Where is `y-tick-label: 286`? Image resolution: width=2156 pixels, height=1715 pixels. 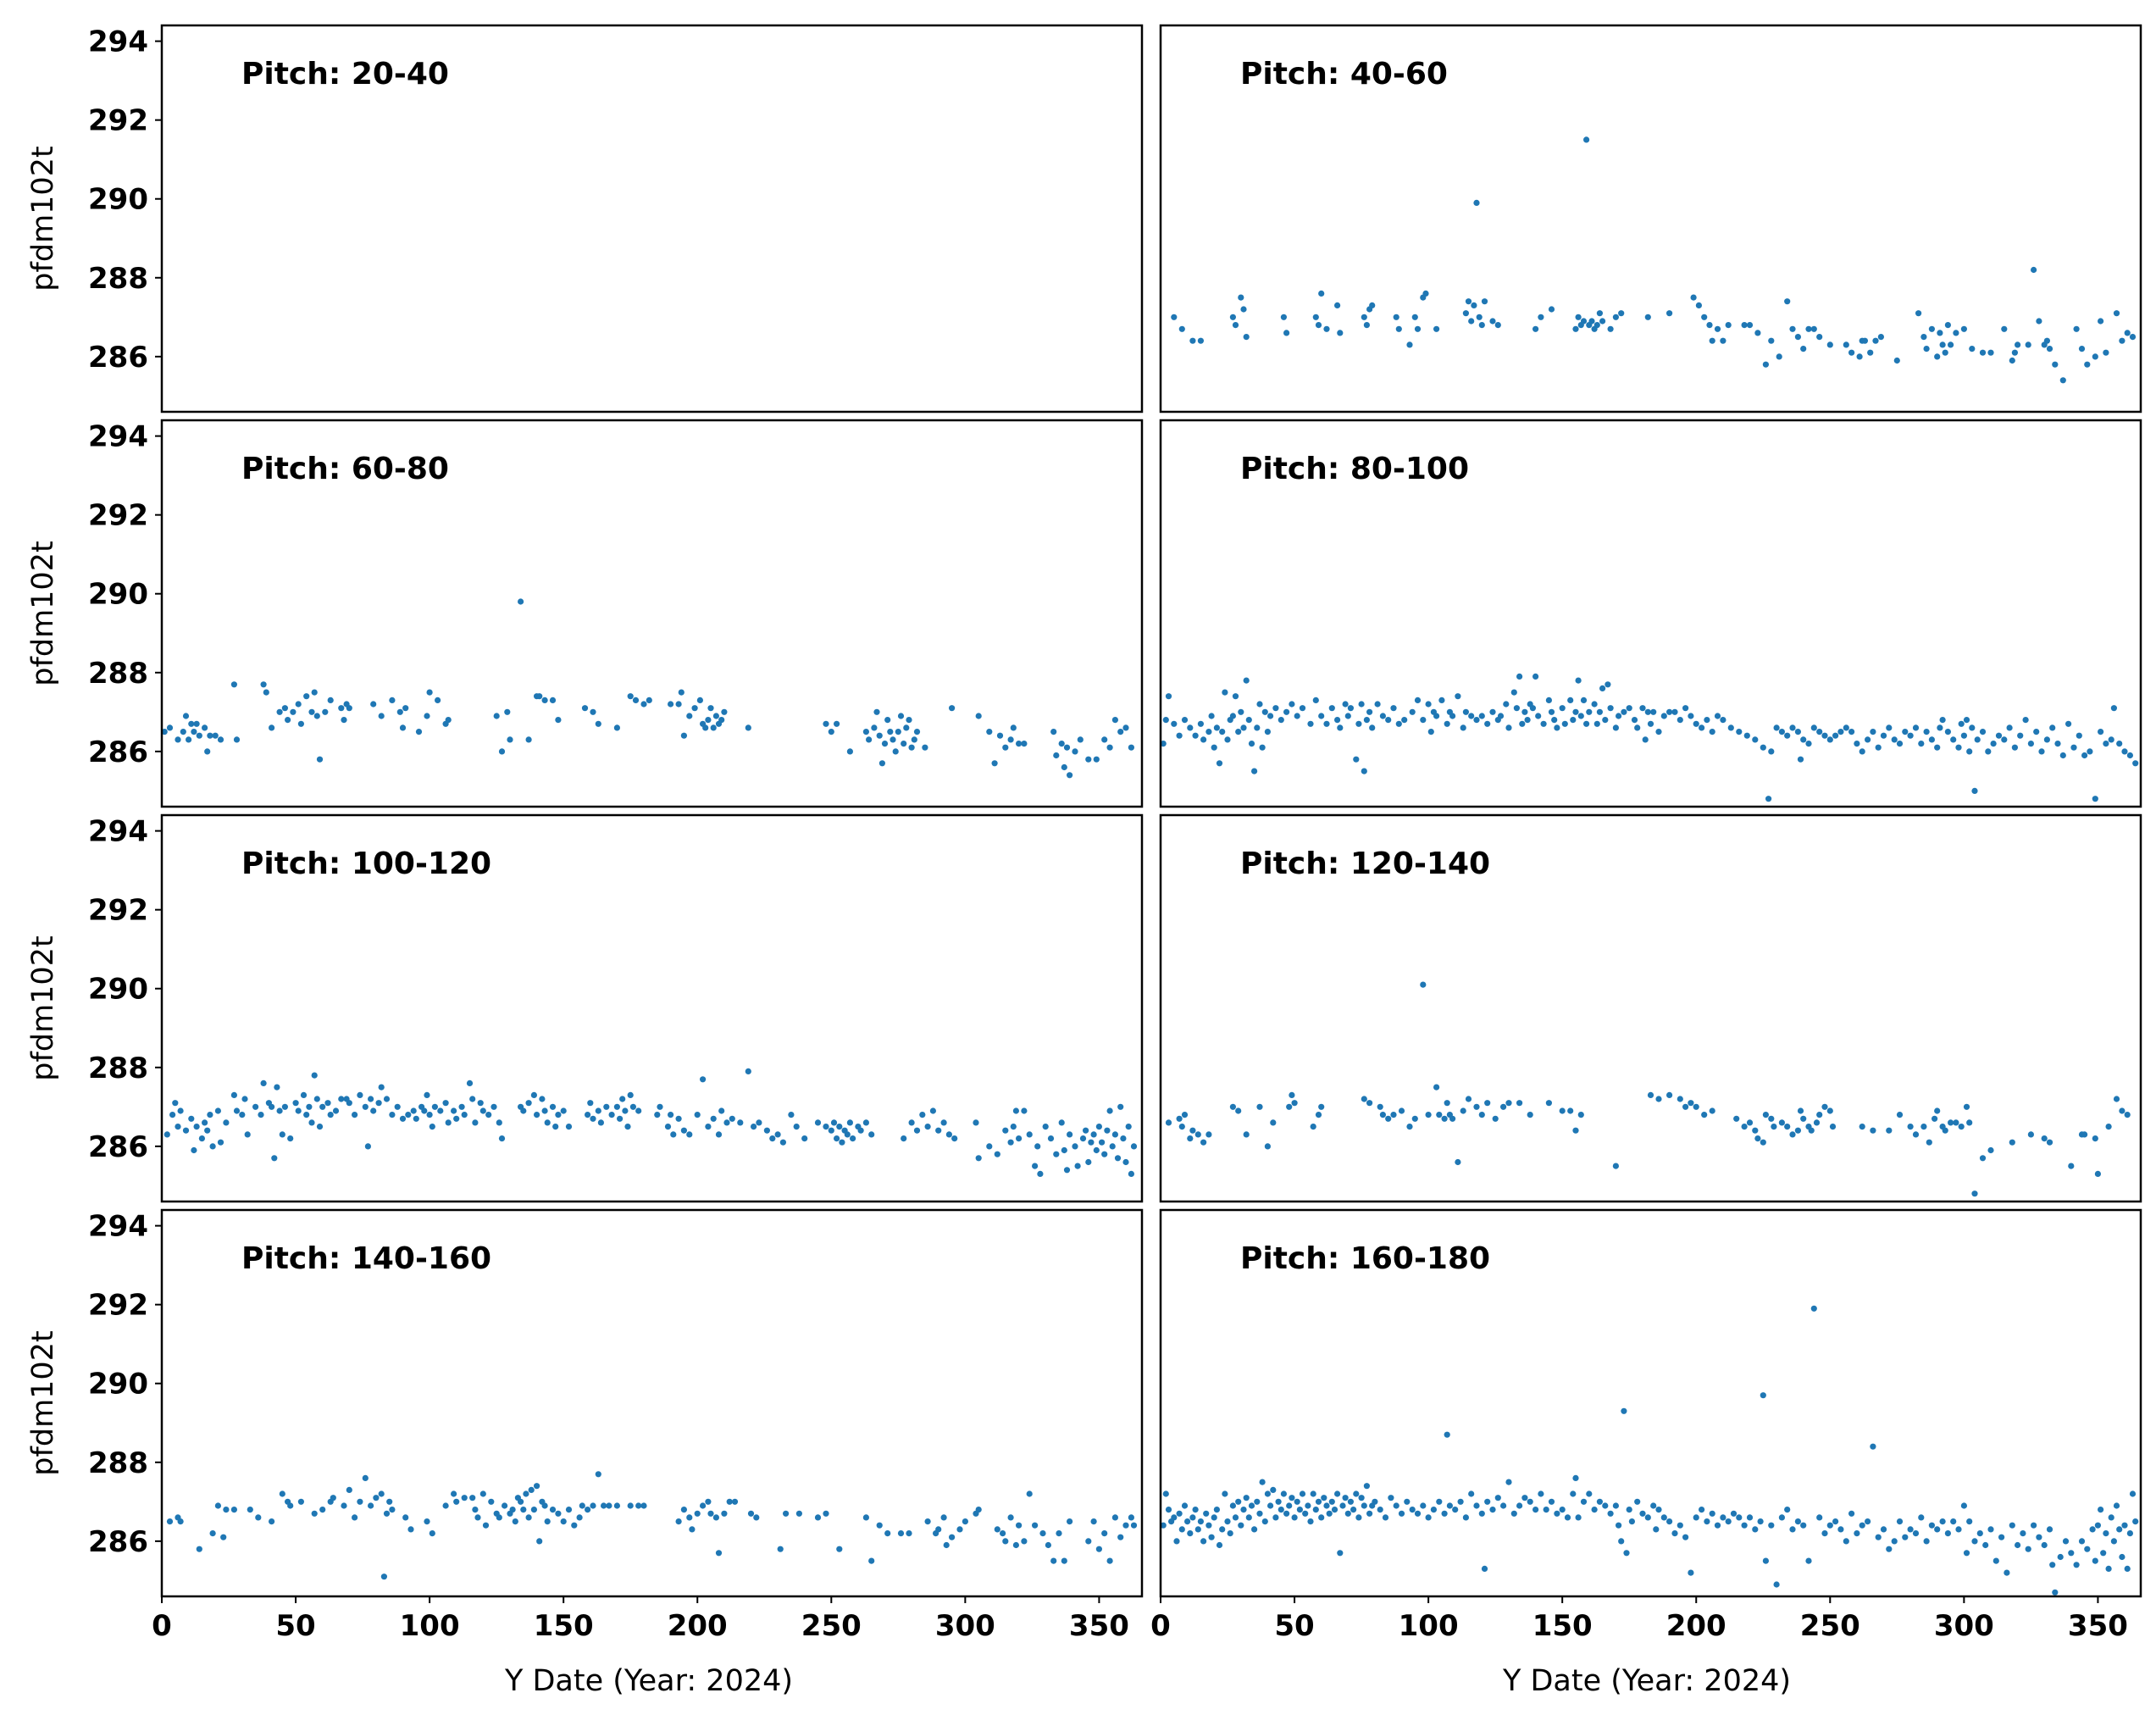 y-tick-label: 286 is located at coordinates (118, 1147).